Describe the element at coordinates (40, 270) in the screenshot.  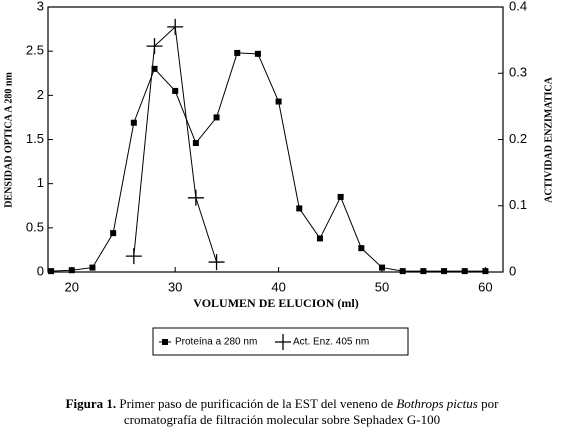
I see `y-tick-label: 0` at that location.